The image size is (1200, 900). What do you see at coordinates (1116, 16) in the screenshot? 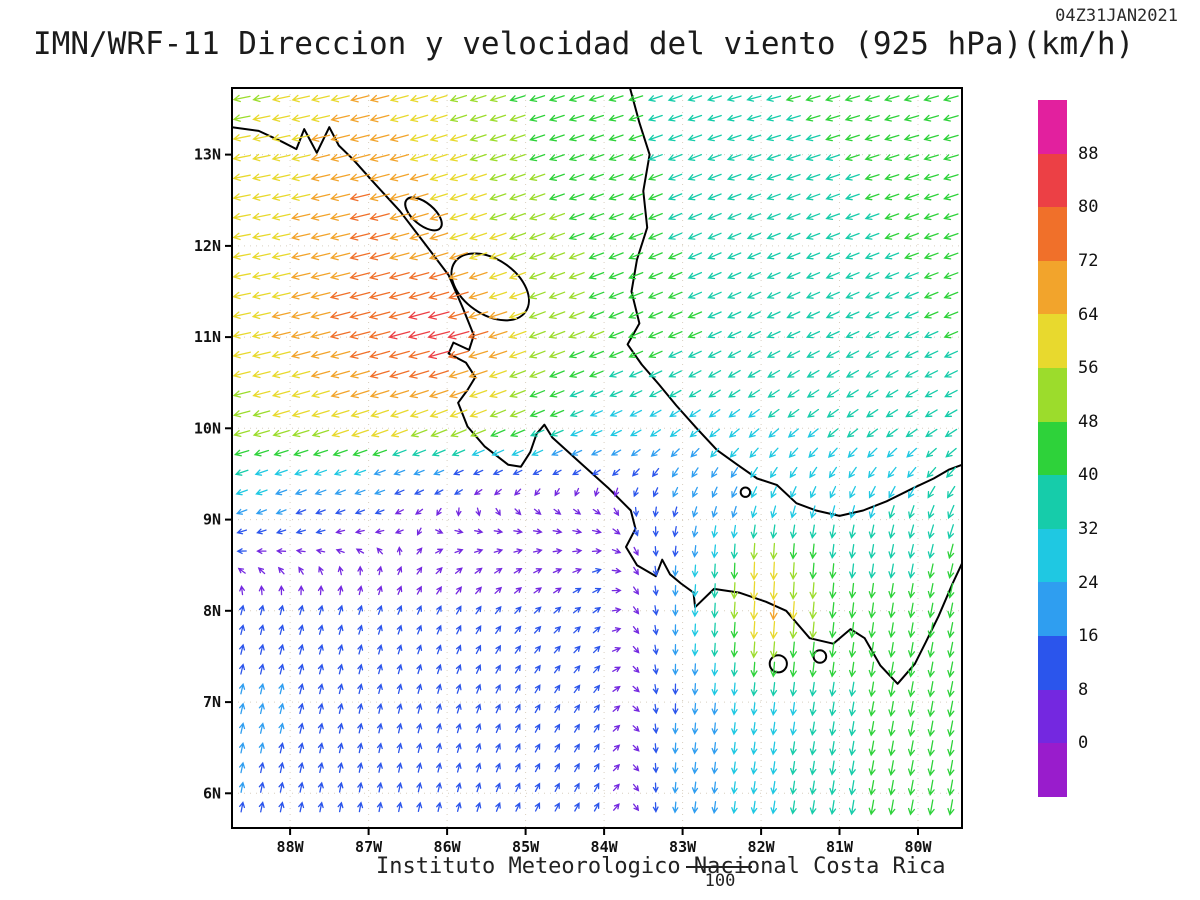
I see `valid-time-label: 04Z31JAN2021` at bounding box center [1116, 16].